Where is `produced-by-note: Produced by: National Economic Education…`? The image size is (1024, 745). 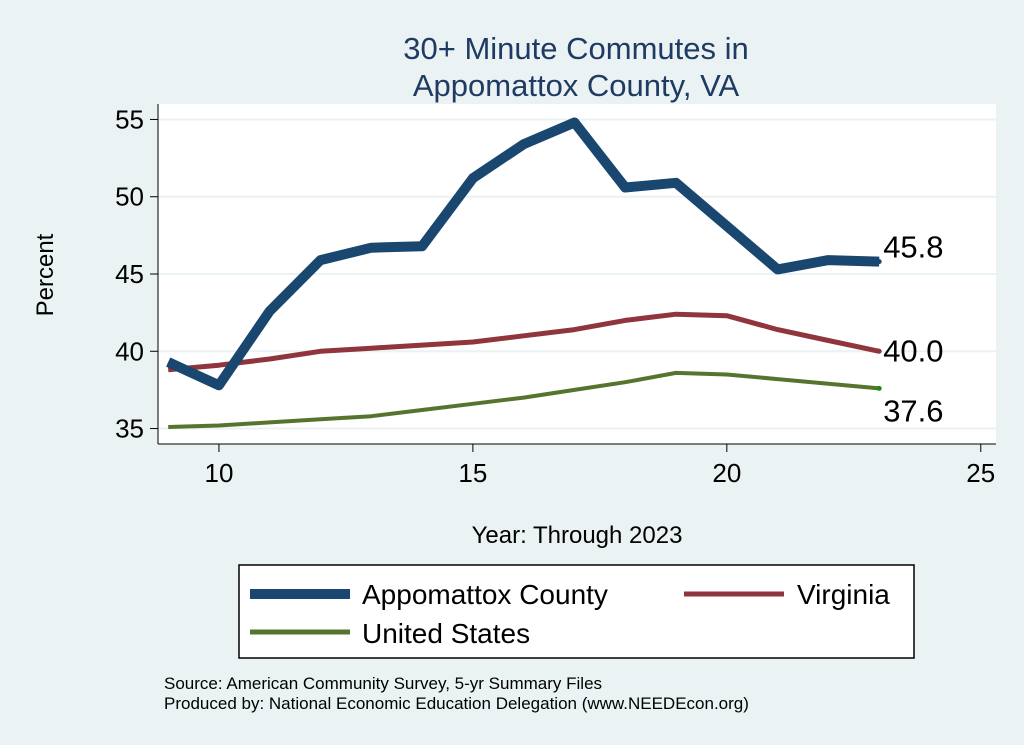 produced-by-note: Produced by: National Economic Education… is located at coordinates (456, 703).